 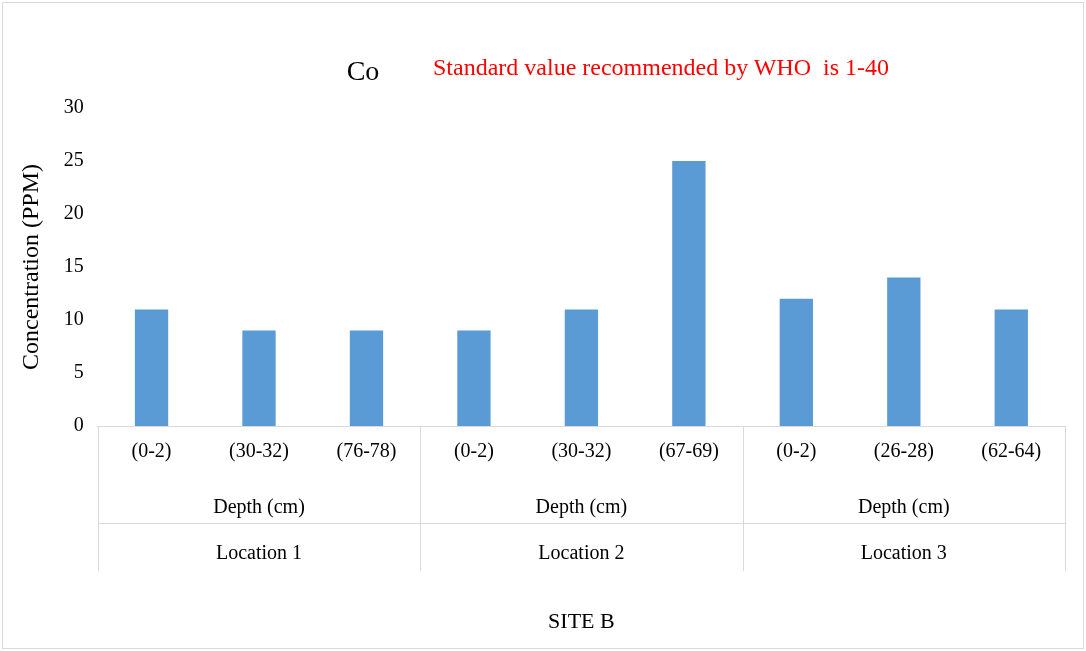 What do you see at coordinates (903, 451) in the screenshot?
I see `x-tick-label: (26-28)` at bounding box center [903, 451].